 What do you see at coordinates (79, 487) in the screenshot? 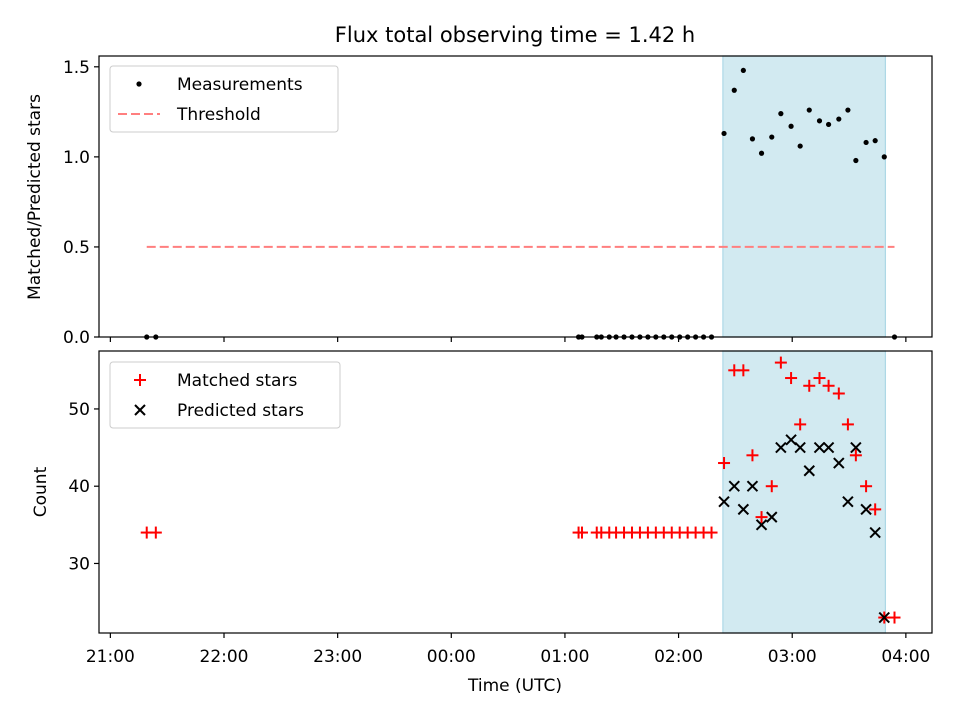
I see `y-tick-label: 40` at bounding box center [79, 487].